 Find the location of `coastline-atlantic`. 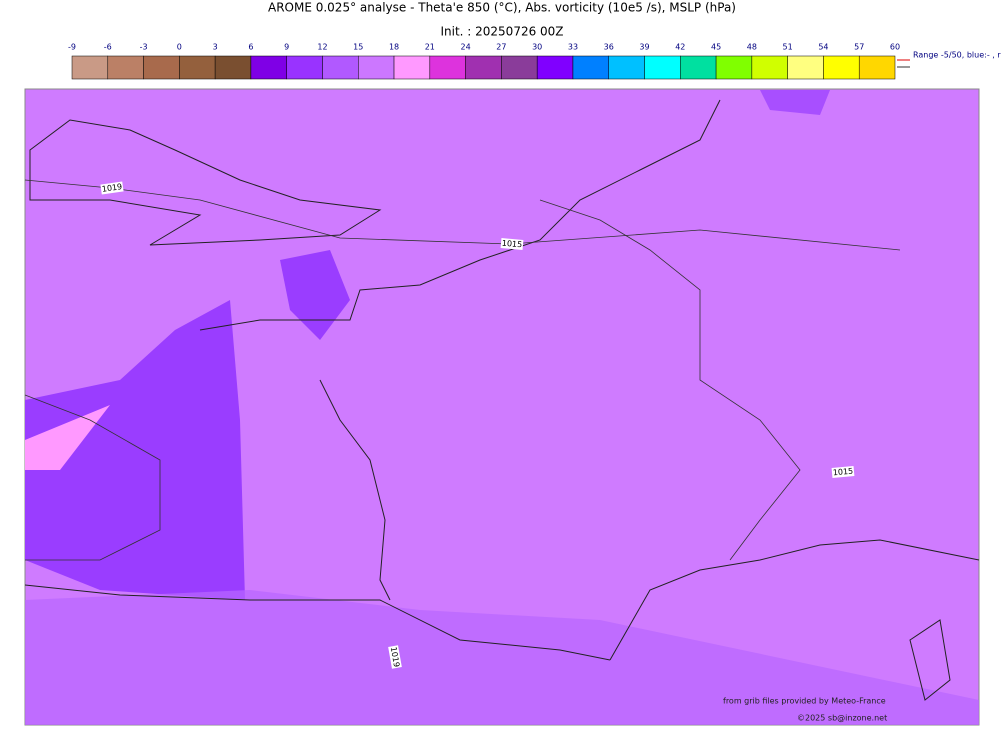

coastline-atlantic is located at coordinates (355, 490).